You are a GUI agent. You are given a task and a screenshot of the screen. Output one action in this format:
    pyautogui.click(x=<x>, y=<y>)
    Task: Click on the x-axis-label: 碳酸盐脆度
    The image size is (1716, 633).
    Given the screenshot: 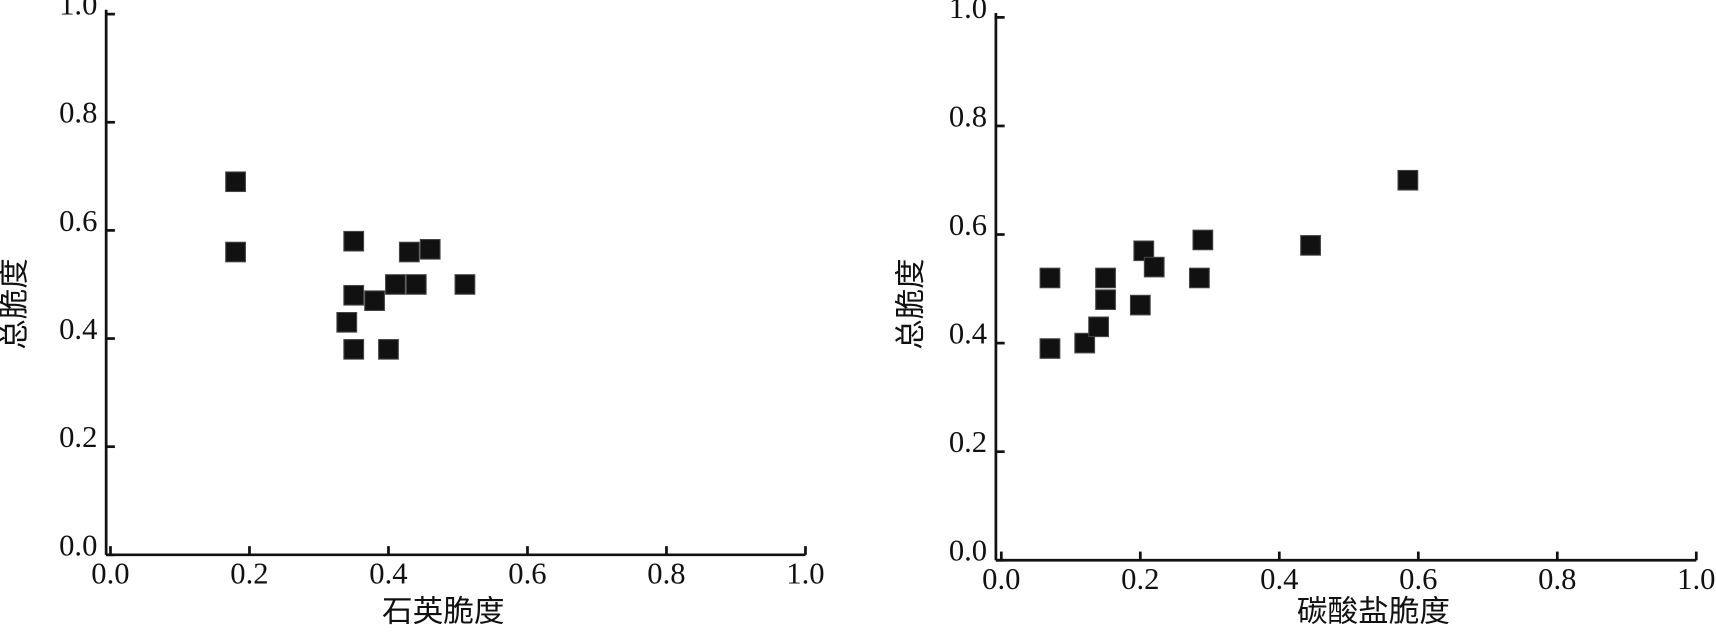 What is the action you would take?
    pyautogui.click(x=1373, y=612)
    